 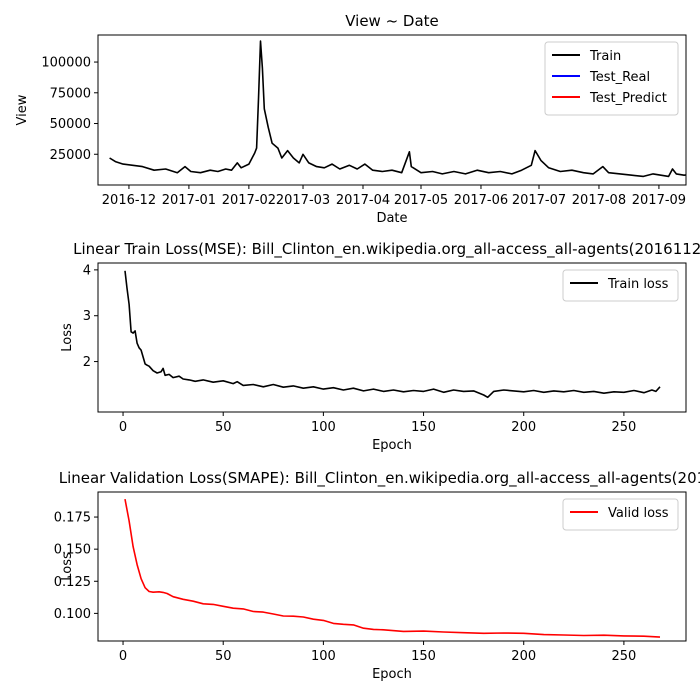 What do you see at coordinates (638, 513) in the screenshot?
I see `legend-label: Valid loss` at bounding box center [638, 513].